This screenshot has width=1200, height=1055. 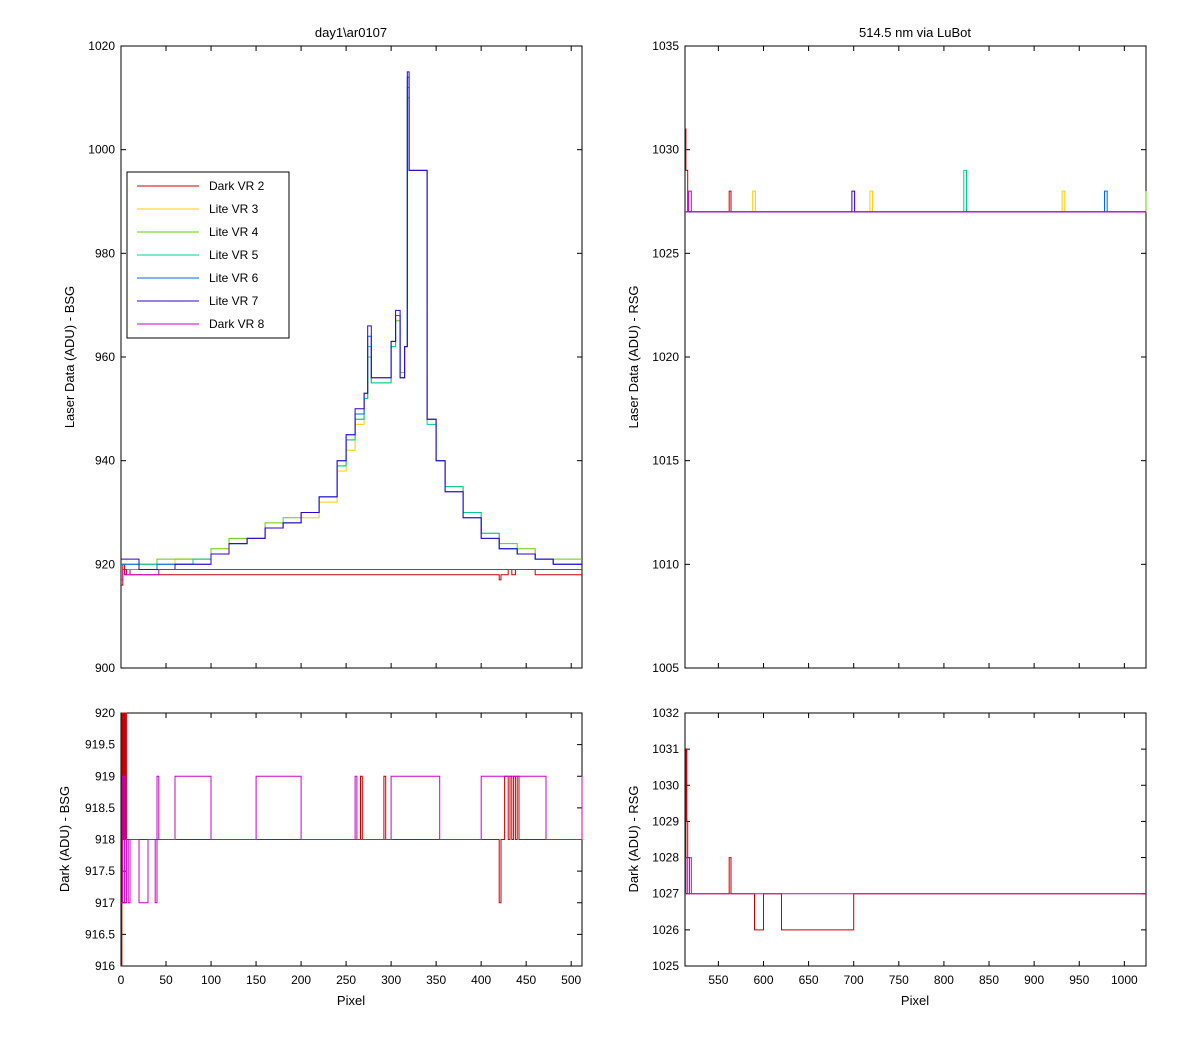 I want to click on x-tick-label: 350, so click(x=436, y=980).